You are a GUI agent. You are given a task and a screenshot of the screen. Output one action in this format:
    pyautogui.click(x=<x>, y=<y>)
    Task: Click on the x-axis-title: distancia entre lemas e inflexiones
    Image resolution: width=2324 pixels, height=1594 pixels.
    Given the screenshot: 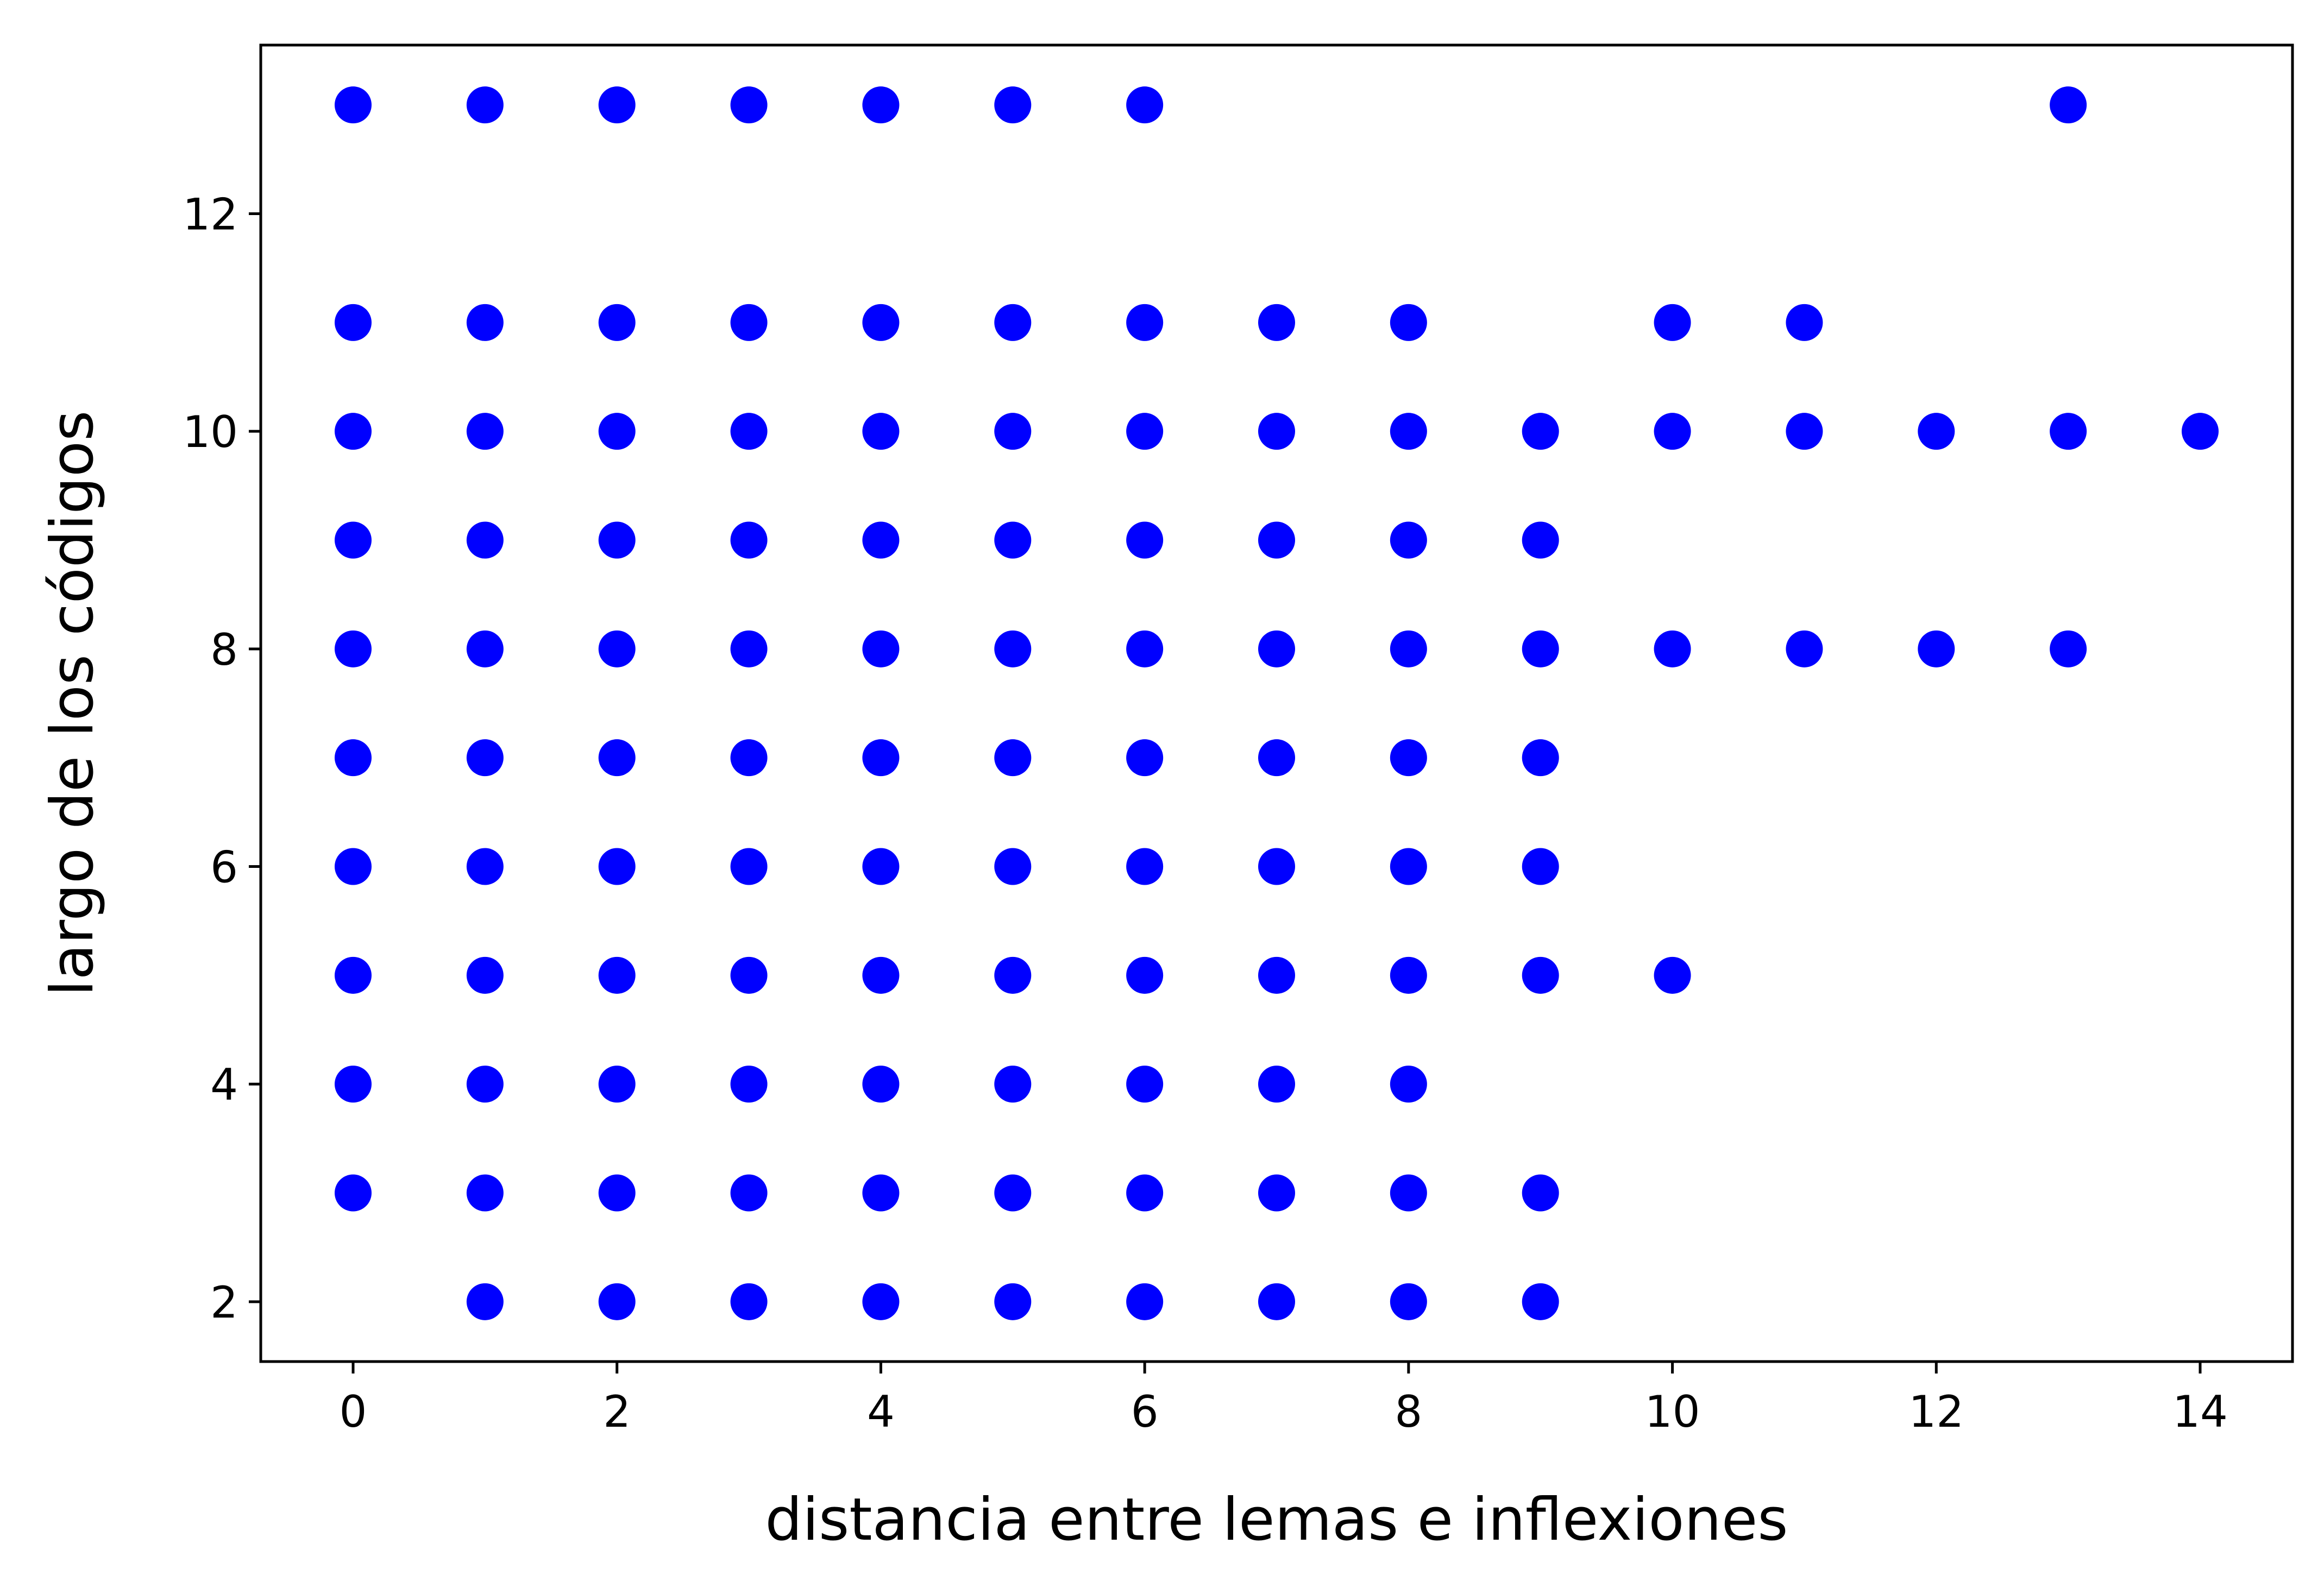 What is the action you would take?
    pyautogui.click(x=1276, y=1520)
    